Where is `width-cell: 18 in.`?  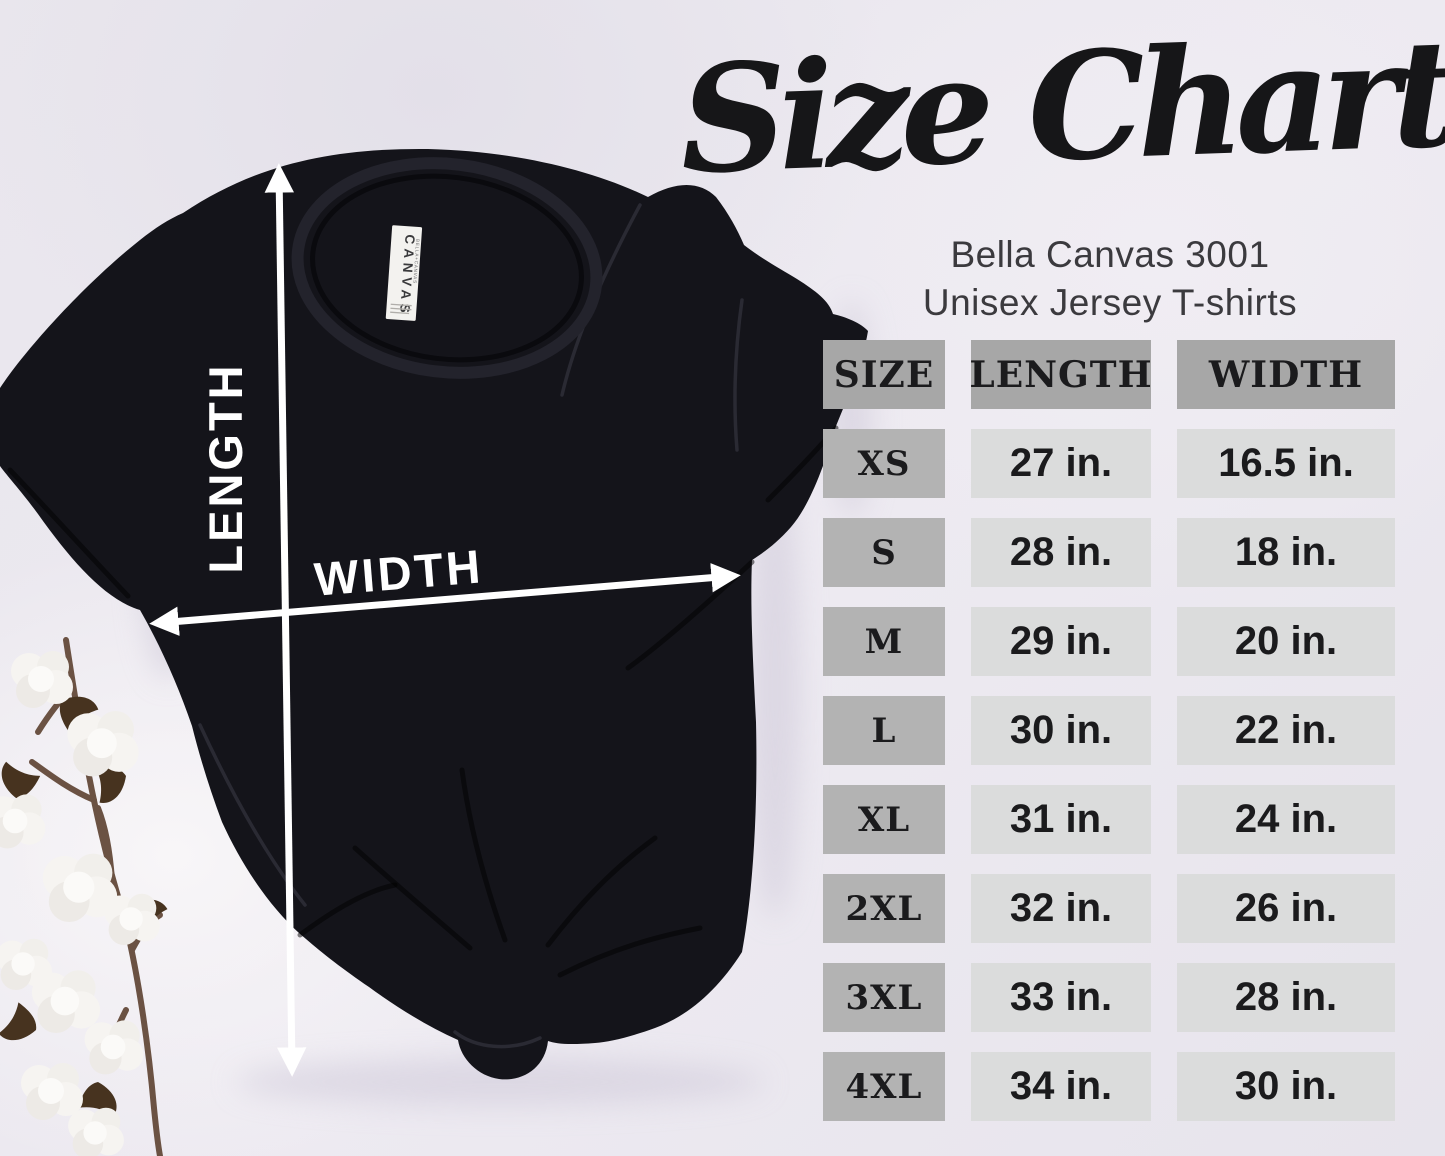 width-cell: 18 in. is located at coordinates (1286, 552).